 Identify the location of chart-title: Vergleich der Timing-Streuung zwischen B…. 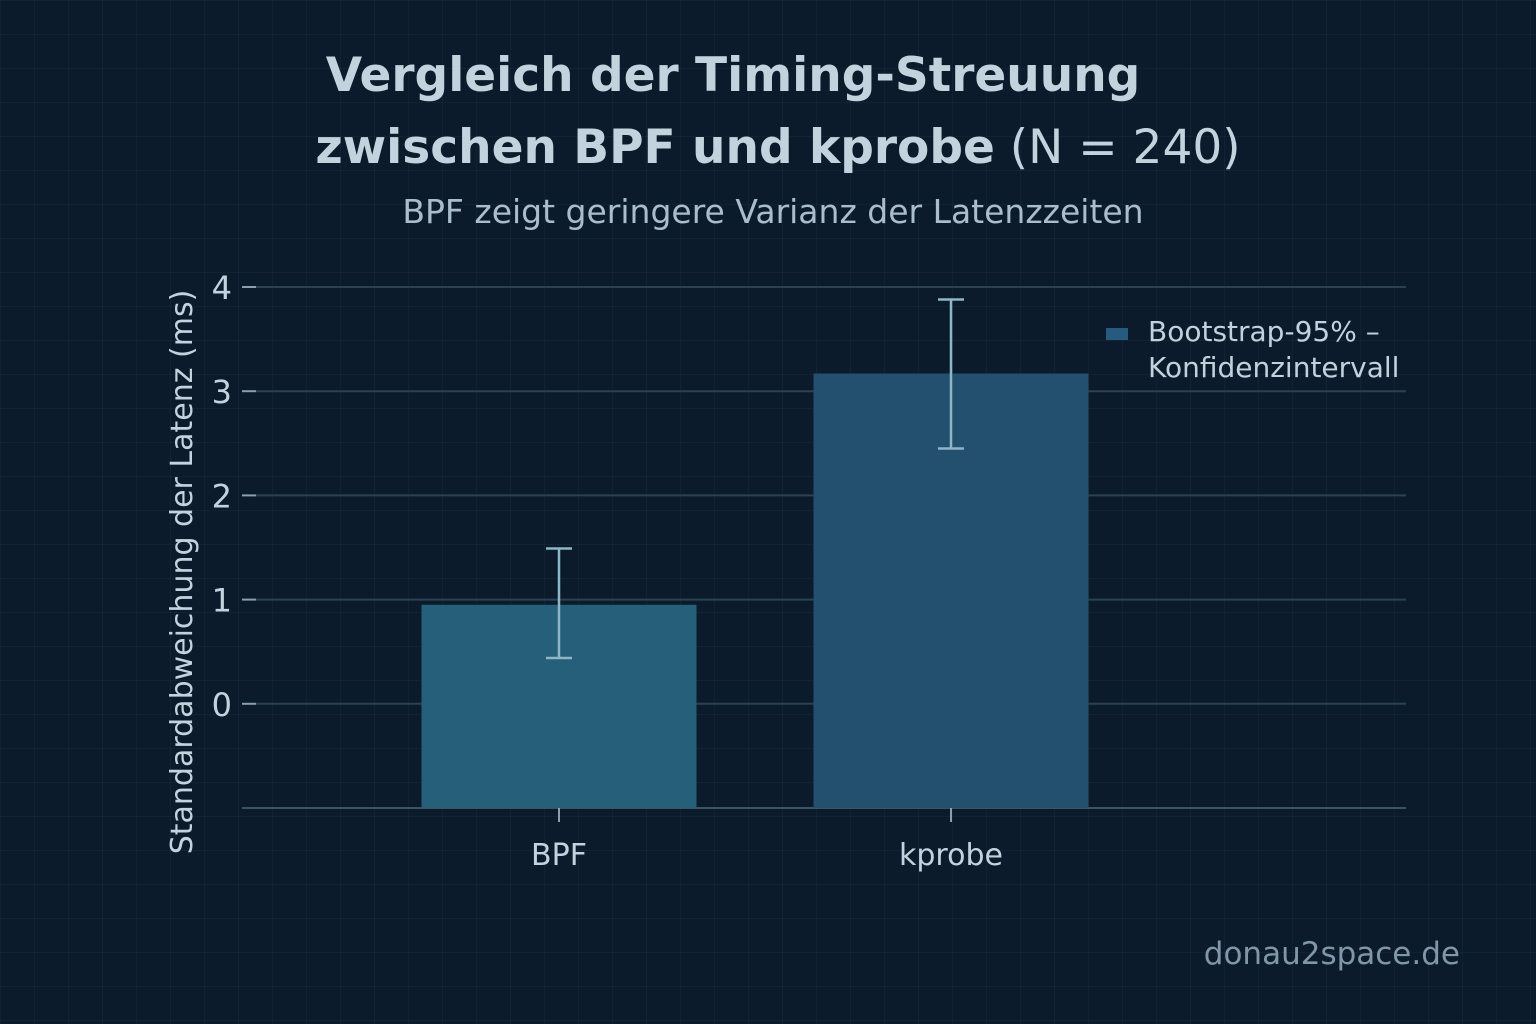
(768, 112).